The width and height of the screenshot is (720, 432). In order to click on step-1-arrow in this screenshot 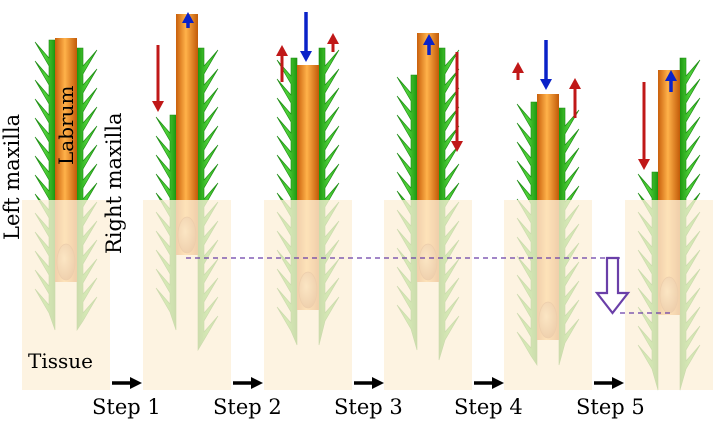, I will do `click(136, 383)`.